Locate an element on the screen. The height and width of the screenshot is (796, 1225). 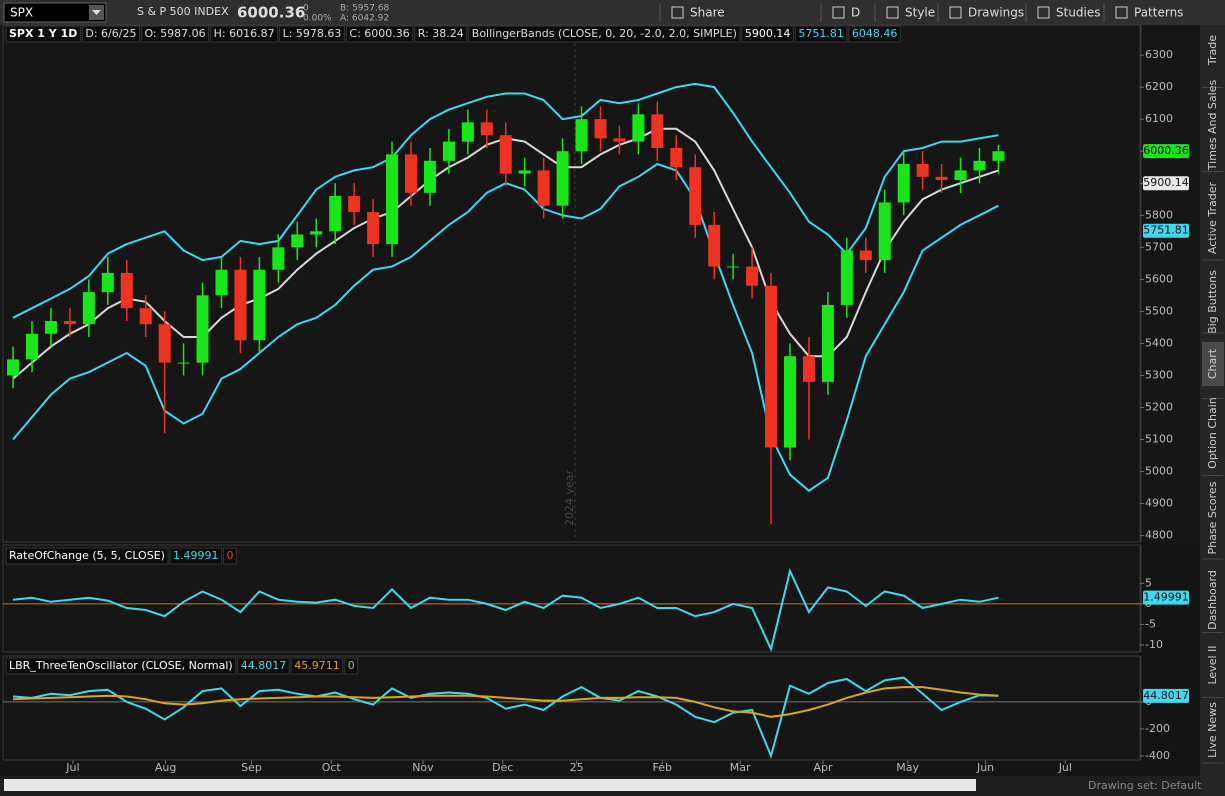
sidebar-tab: Active Trader is located at coordinates (1212, 217).